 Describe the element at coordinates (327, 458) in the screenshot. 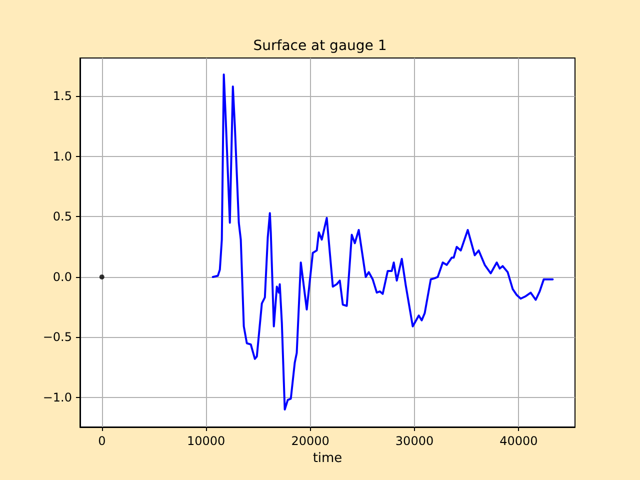

I see `x-axis-title: time` at that location.